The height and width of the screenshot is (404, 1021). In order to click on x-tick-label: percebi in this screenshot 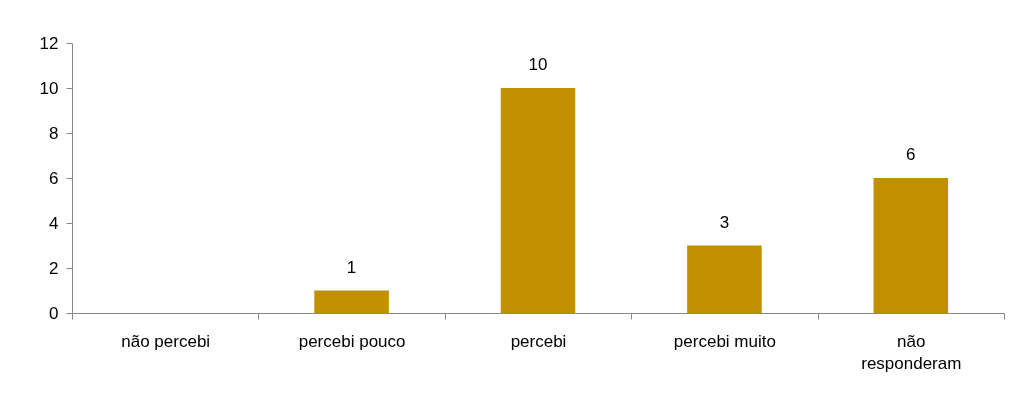, I will do `click(538, 341)`.